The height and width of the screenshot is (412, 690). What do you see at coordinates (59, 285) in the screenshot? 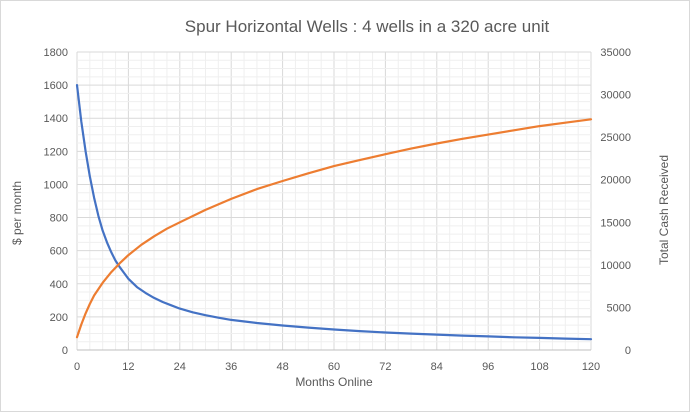
I see `left-tick-label: 400` at bounding box center [59, 285].